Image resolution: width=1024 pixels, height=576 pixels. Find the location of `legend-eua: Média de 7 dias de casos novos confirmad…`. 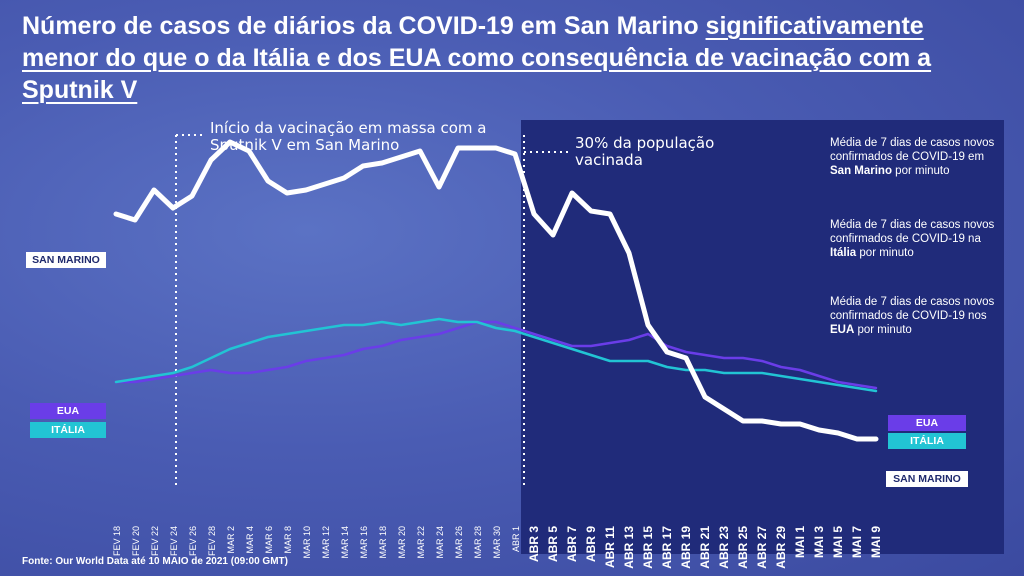

legend-eua: Média de 7 dias de casos novos confirmad… is located at coordinates (915, 316).